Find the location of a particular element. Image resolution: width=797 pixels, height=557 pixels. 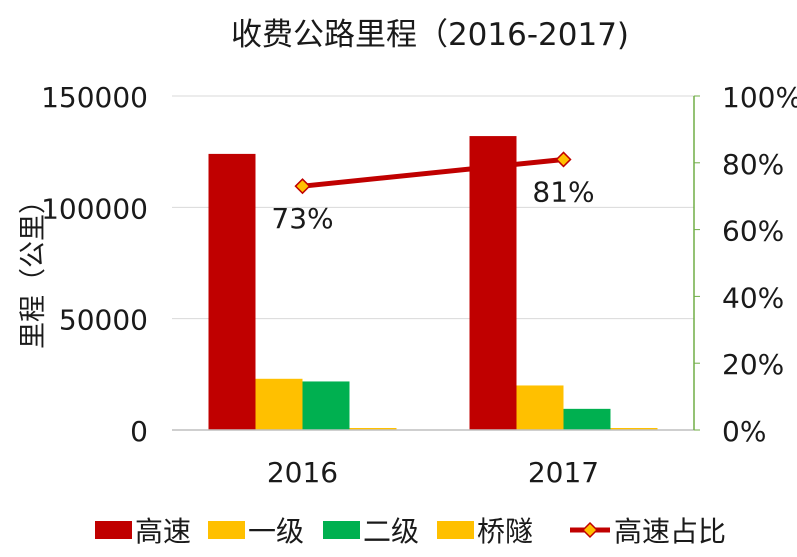

y2-tick-label: 60% is located at coordinates (753, 231).